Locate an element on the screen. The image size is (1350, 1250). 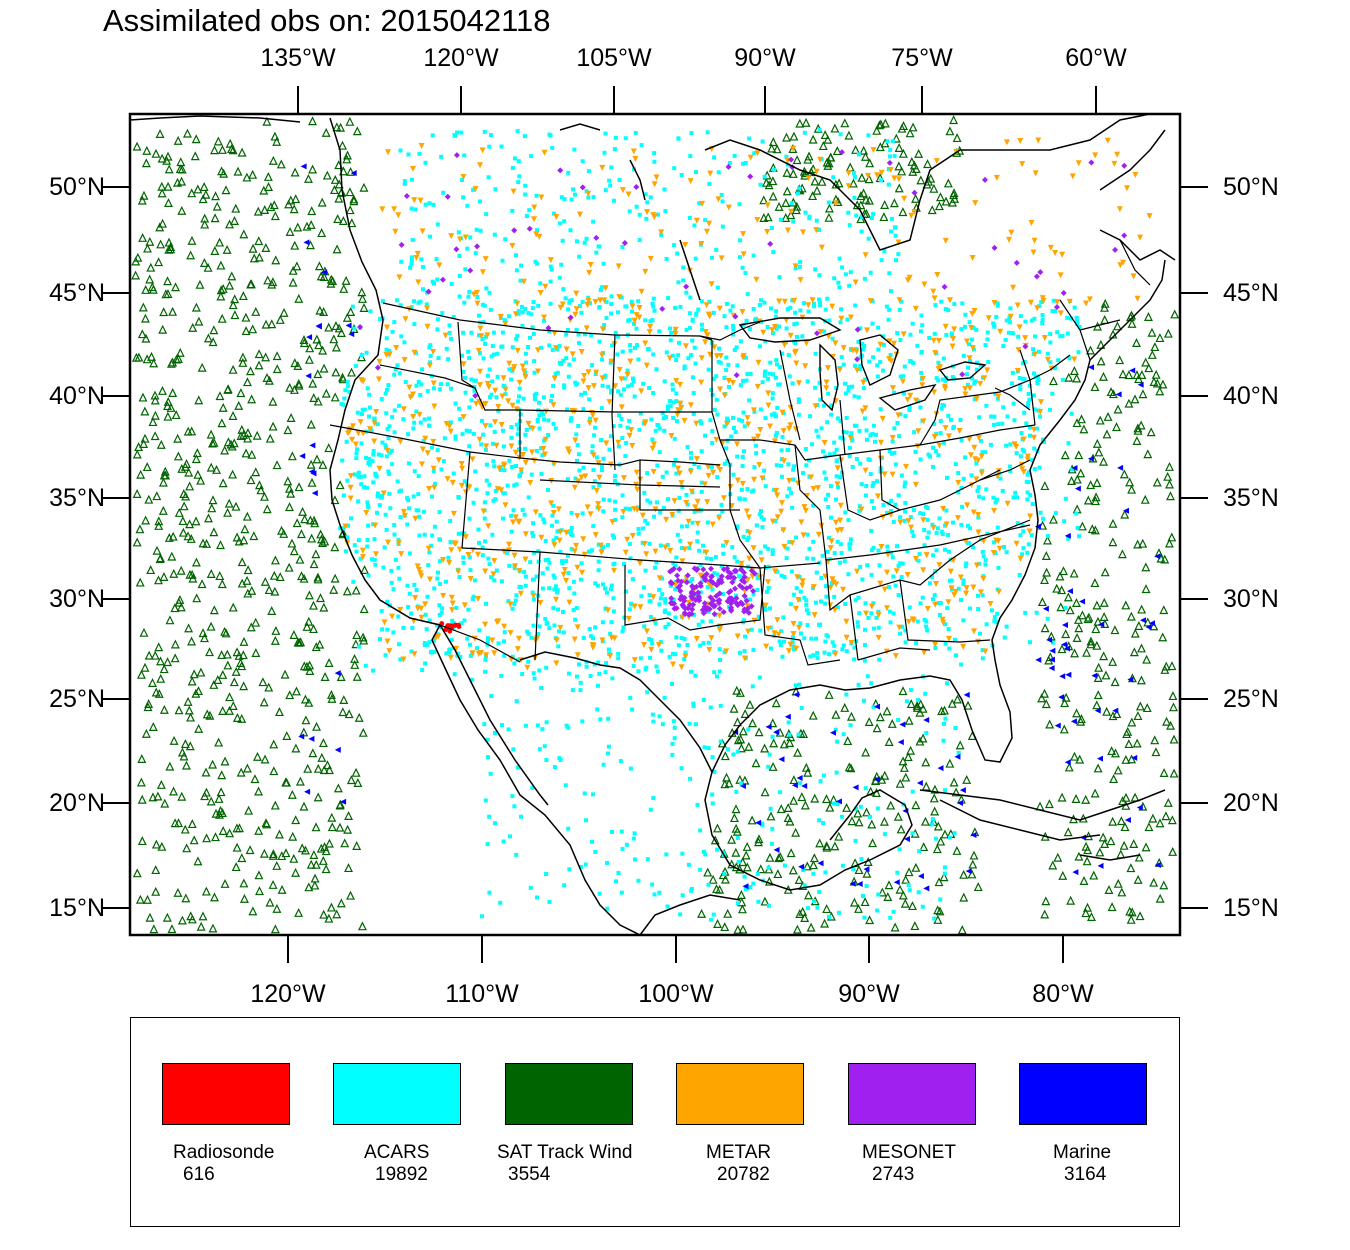
left-lat-label: 15°N is located at coordinates (77, 908).